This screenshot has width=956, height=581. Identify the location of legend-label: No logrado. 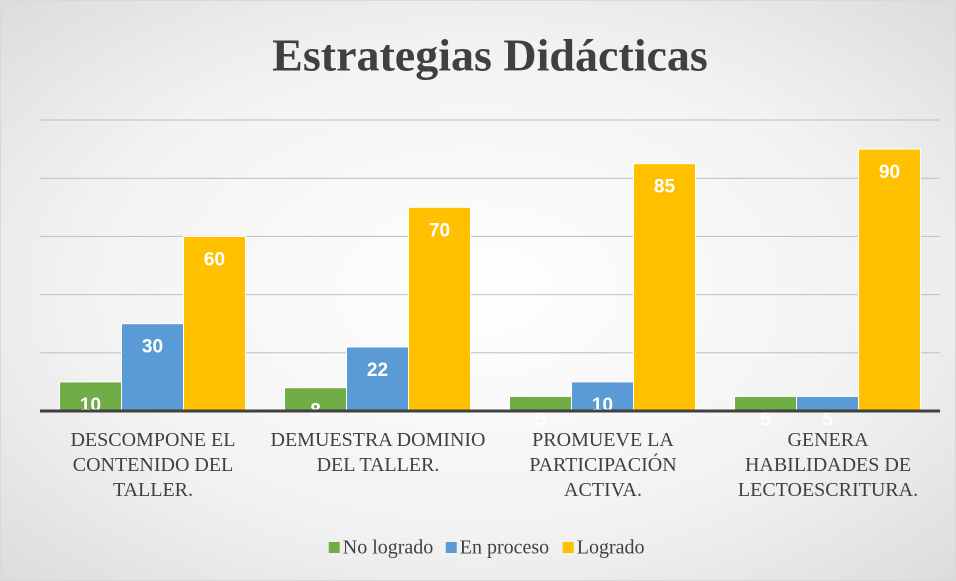
(388, 548).